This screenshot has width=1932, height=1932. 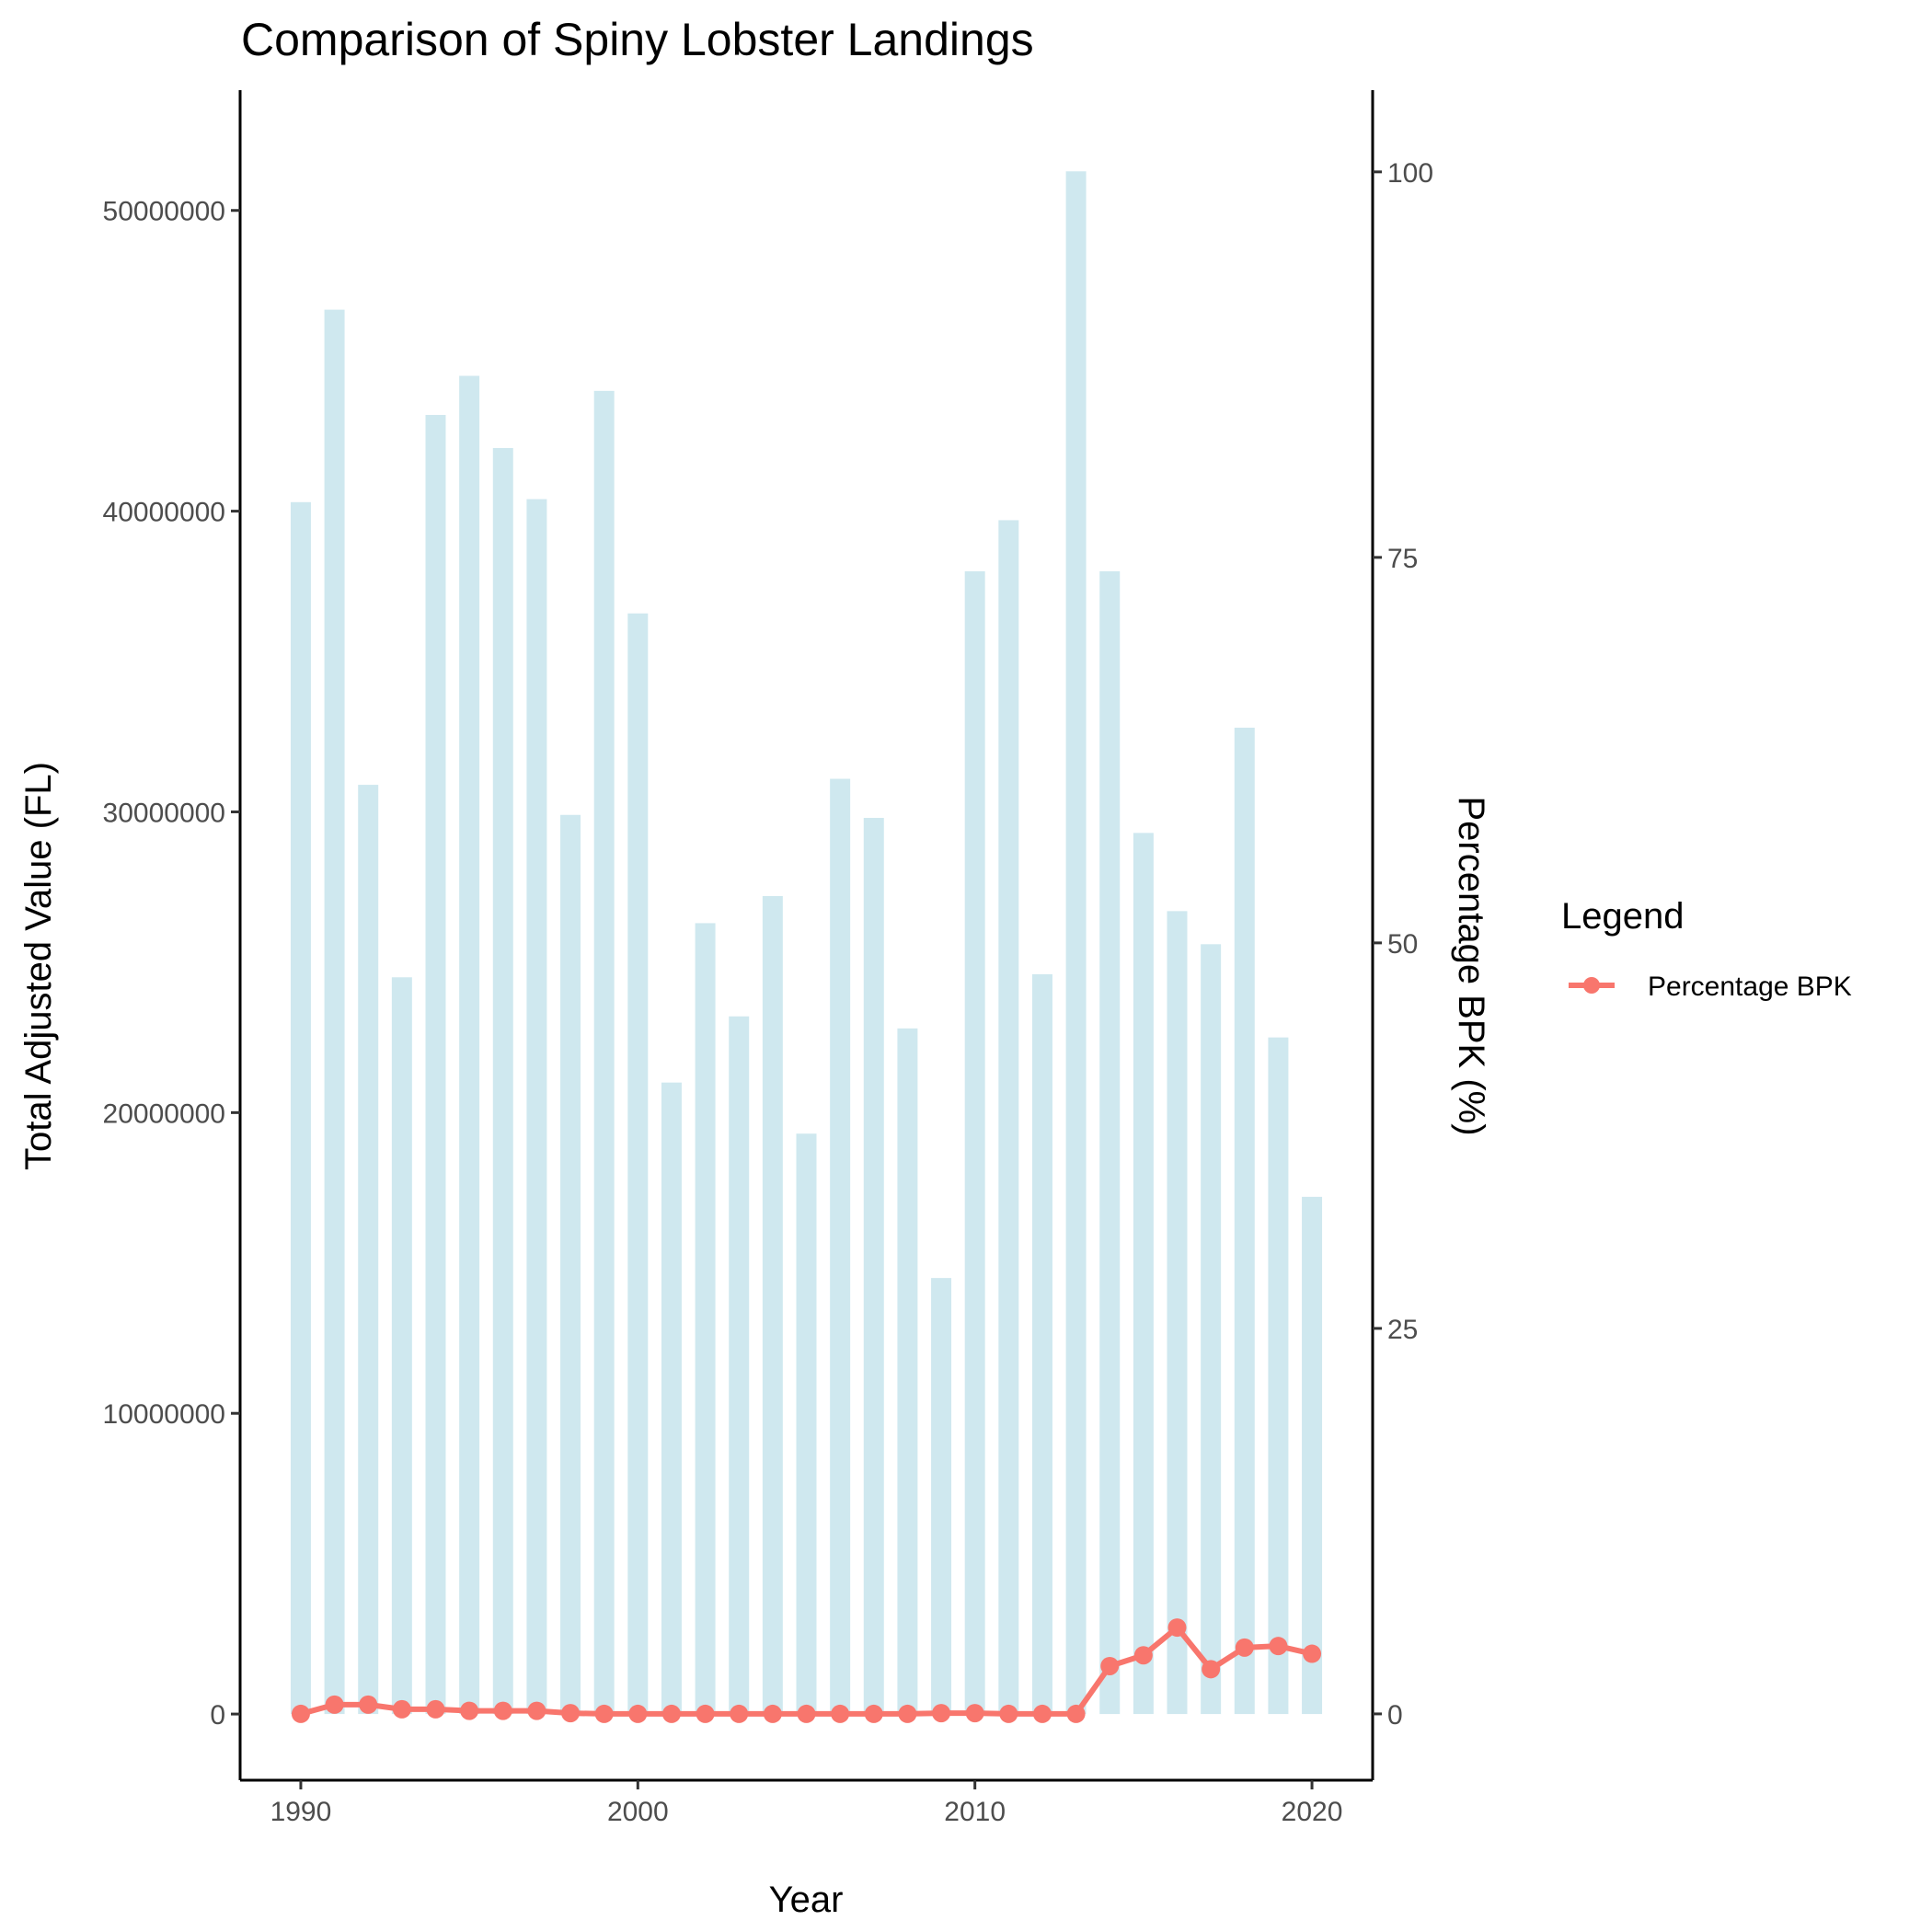 What do you see at coordinates (401, 1346) in the screenshot?
I see `bar-1993` at bounding box center [401, 1346].